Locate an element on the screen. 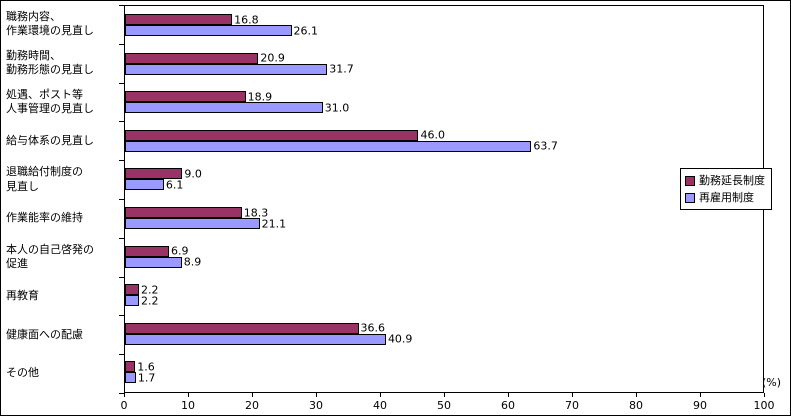  bar-extension-system: 9.0 is located at coordinates (163, 173).